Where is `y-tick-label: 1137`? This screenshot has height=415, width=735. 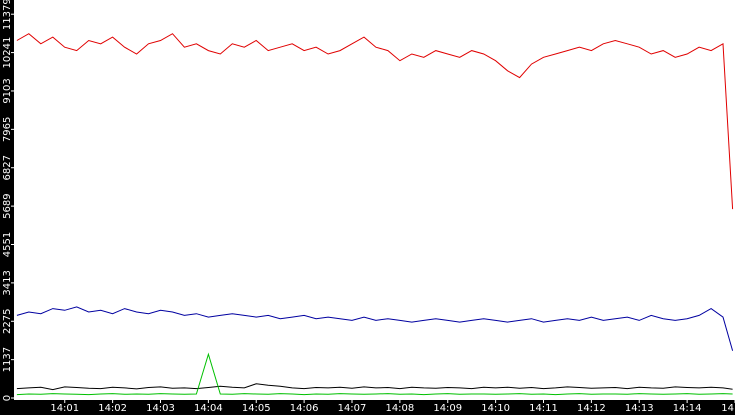
y-tick-label: 1137 is located at coordinates (7, 359).